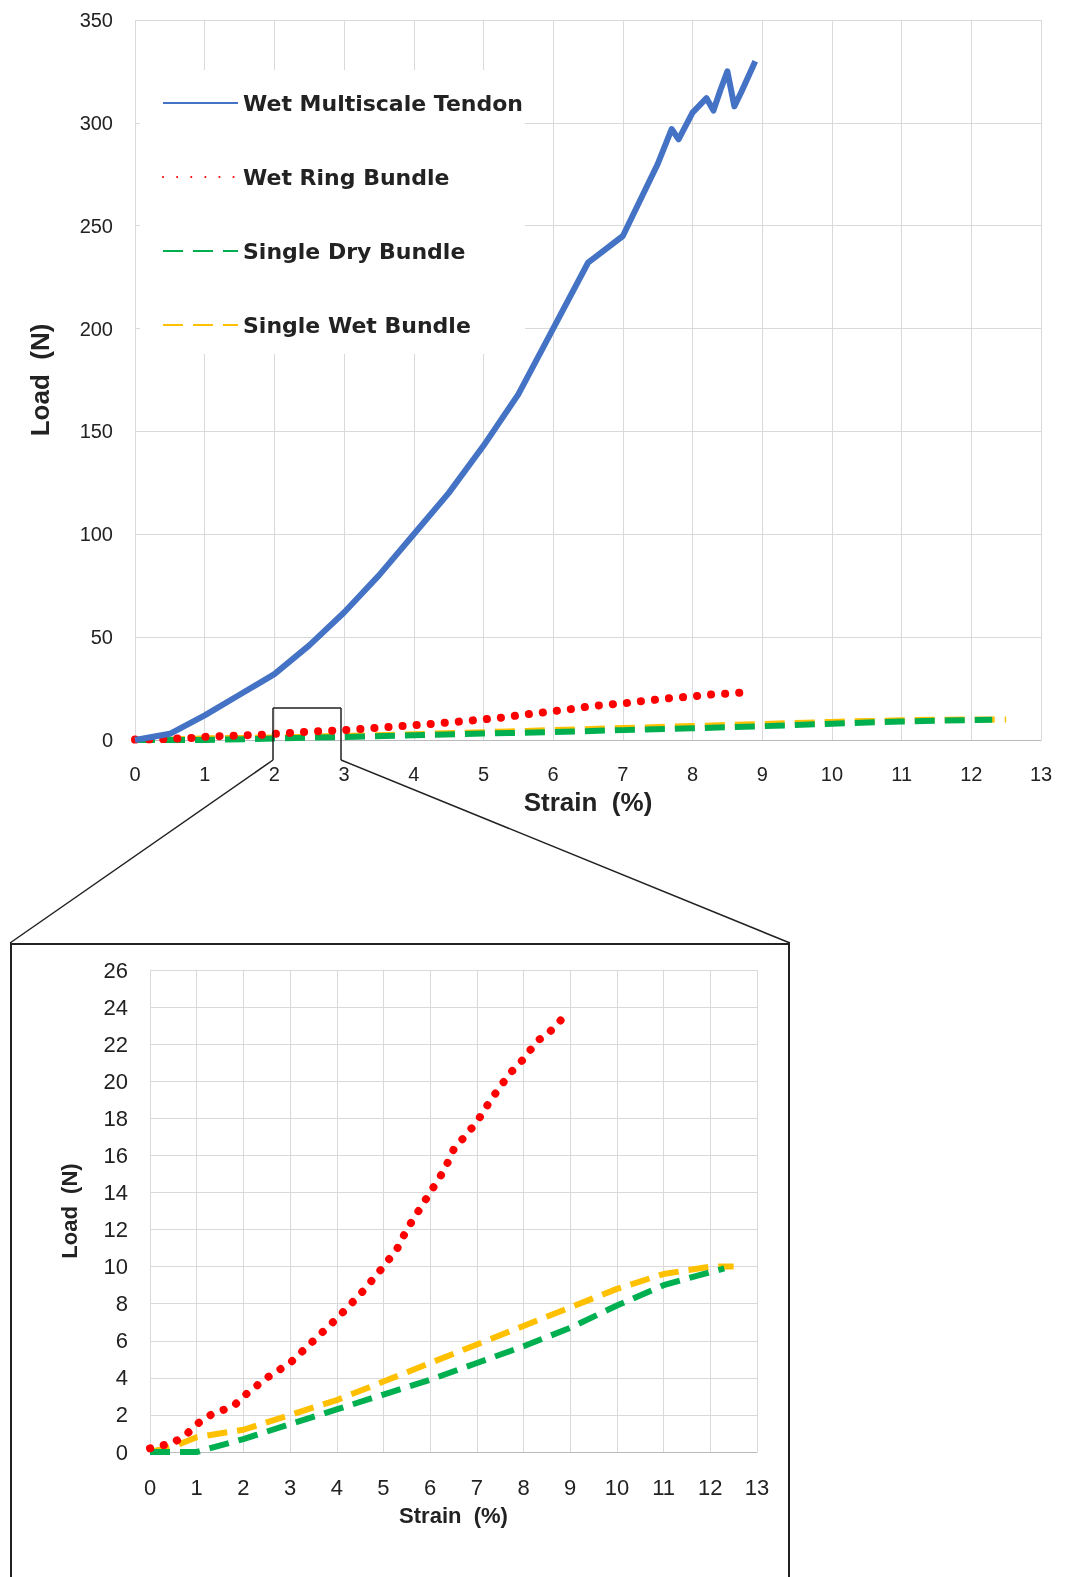  What do you see at coordinates (101, 637) in the screenshot?
I see `y-tick-label: 50` at bounding box center [101, 637].